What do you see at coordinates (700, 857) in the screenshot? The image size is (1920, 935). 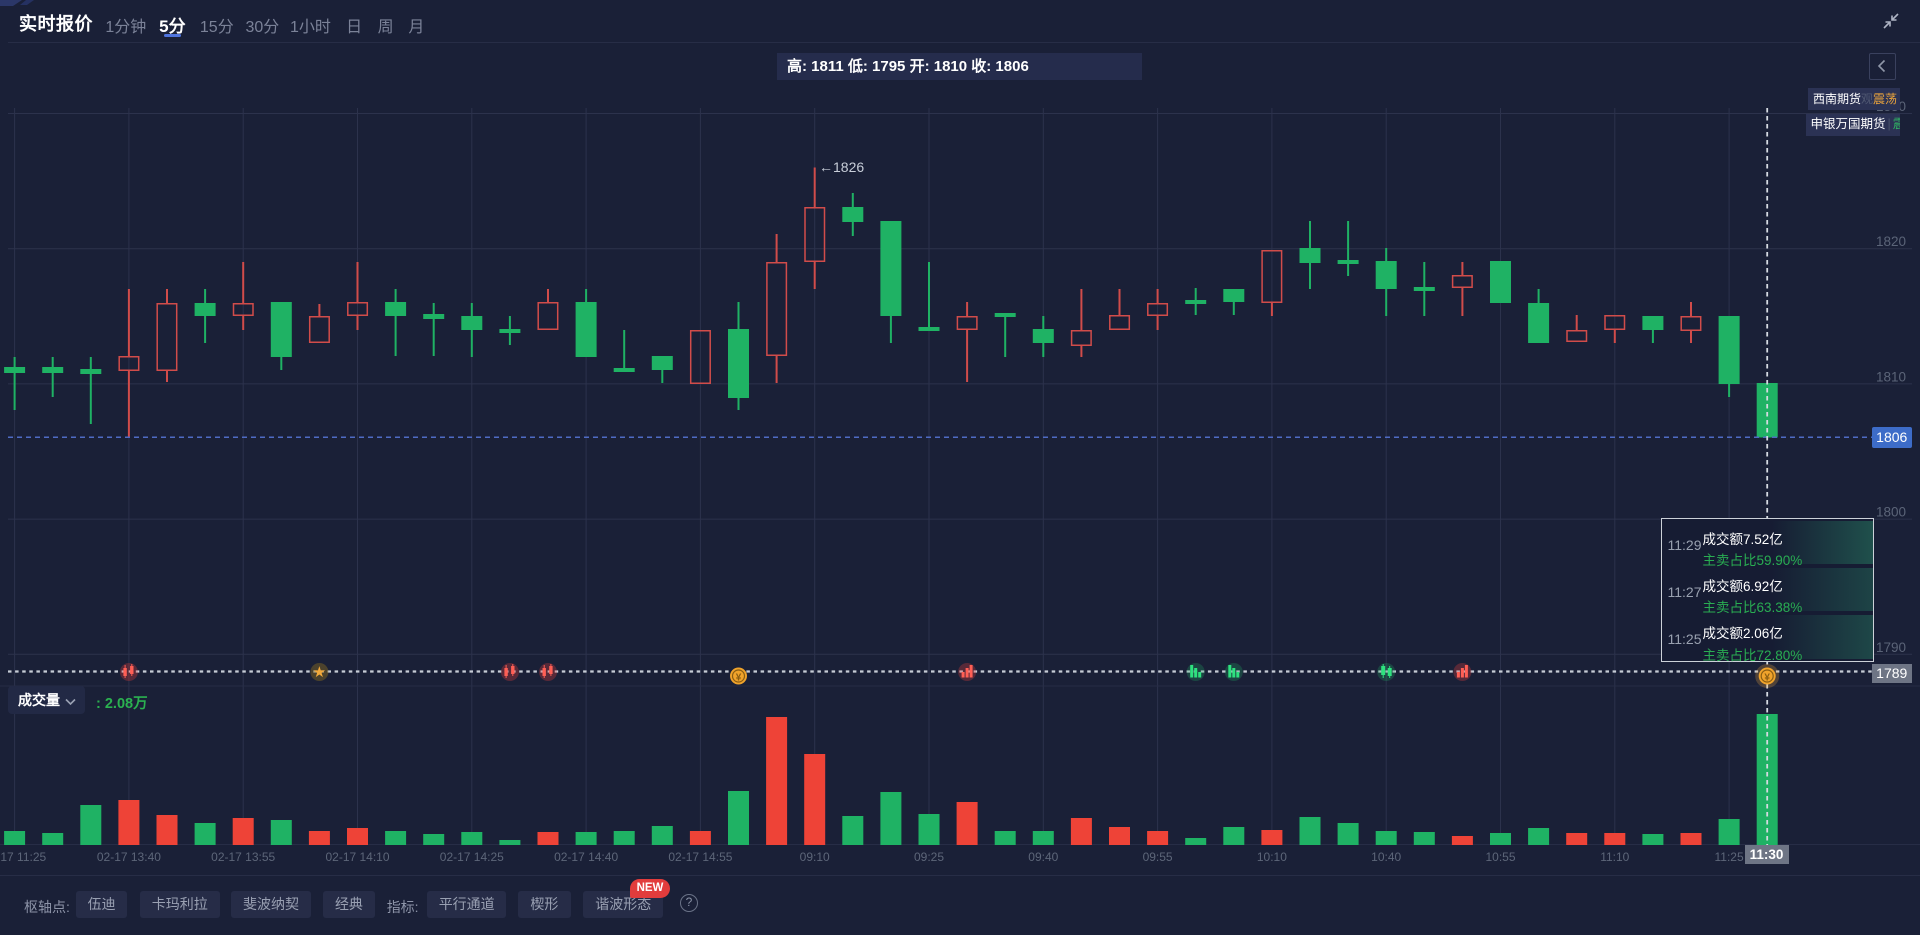 I see `svg-text: 02-17 14:55` at bounding box center [700, 857].